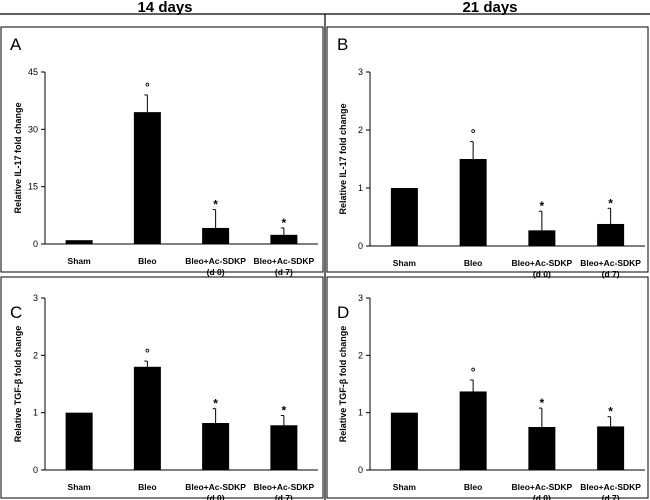 This screenshot has height=500, width=650. What do you see at coordinates (343, 312) in the screenshot?
I see `panel-letter-d: D` at bounding box center [343, 312].